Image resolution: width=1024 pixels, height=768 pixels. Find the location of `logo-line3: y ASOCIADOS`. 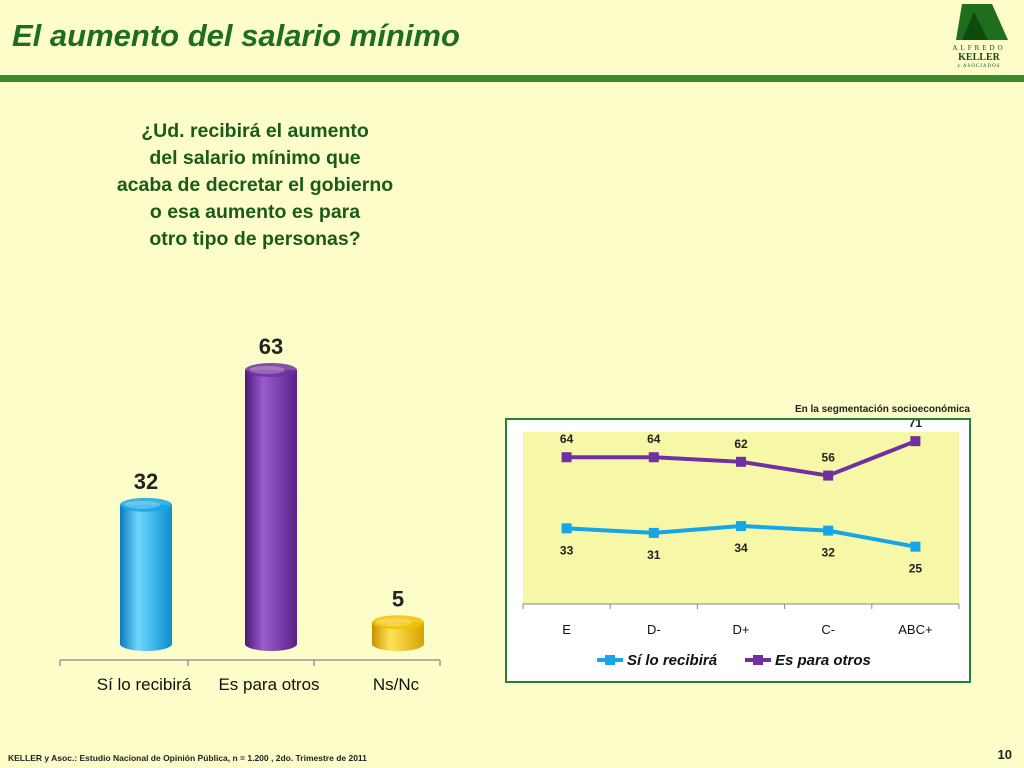

logo-line3: y ASOCIADOS is located at coordinates (979, 66).